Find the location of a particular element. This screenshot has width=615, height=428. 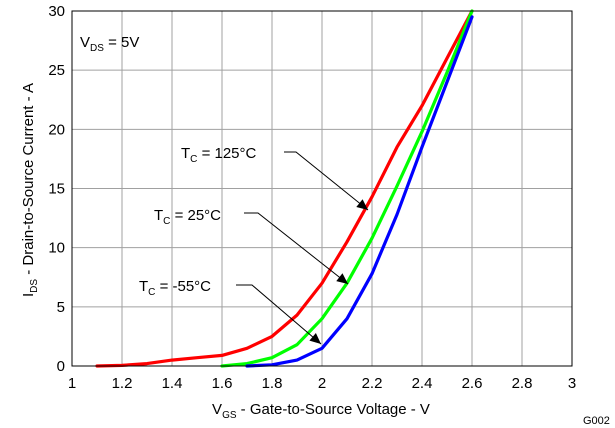

x-tick-label: 2.4 is located at coordinates (422, 383).